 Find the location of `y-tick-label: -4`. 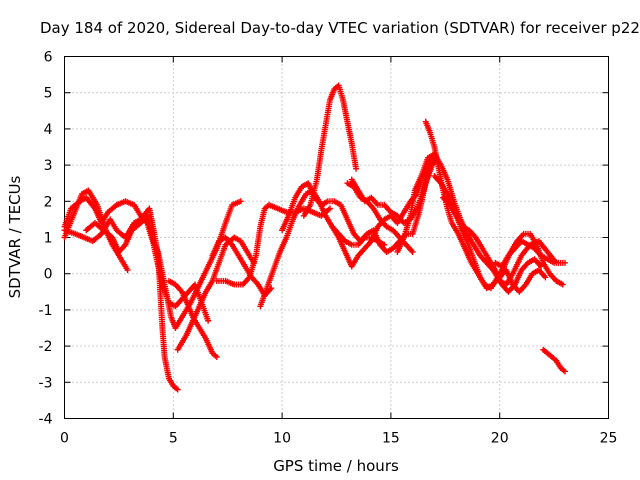

y-tick-label: -4 is located at coordinates (46, 420).